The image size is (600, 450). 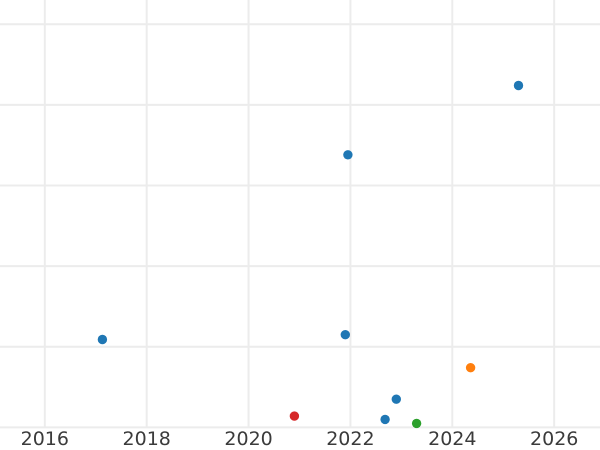 What do you see at coordinates (470, 368) in the screenshot?
I see `data-point-orange` at bounding box center [470, 368].